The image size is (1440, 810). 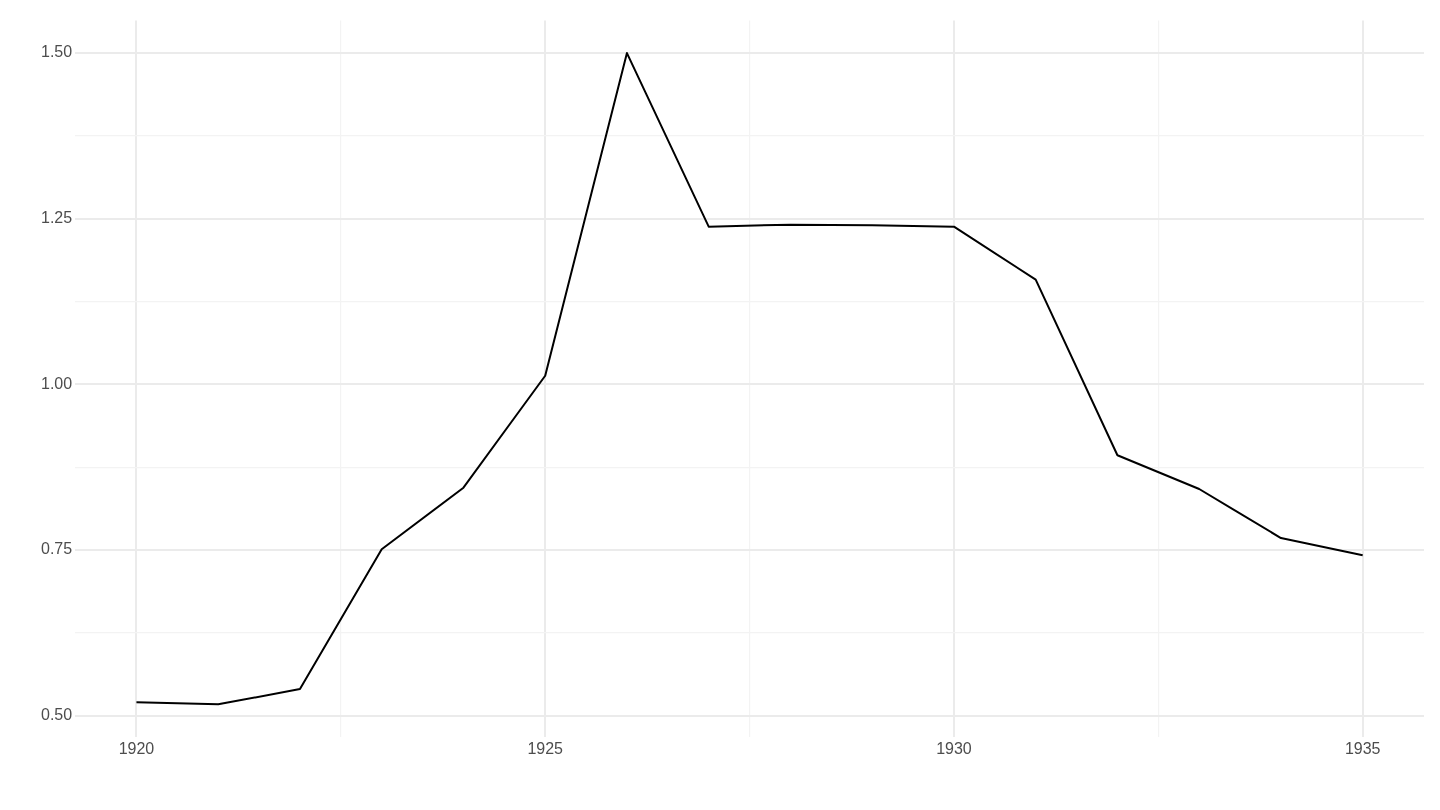 What do you see at coordinates (545, 748) in the screenshot?
I see `x-tick-label: 1925` at bounding box center [545, 748].